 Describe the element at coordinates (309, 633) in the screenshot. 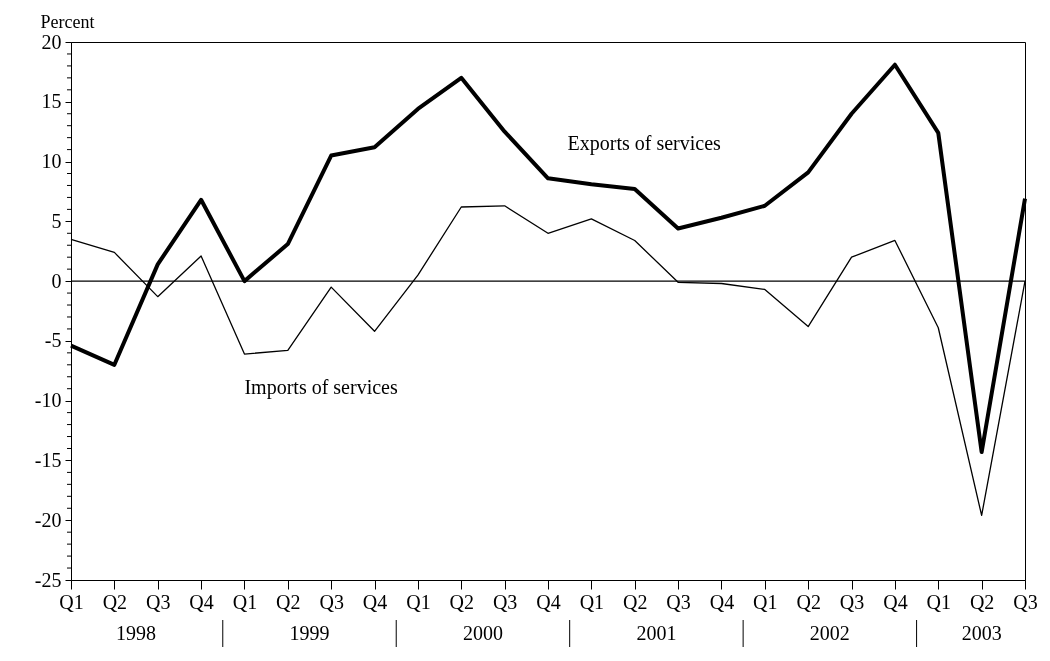

I see `text: 1999` at that location.